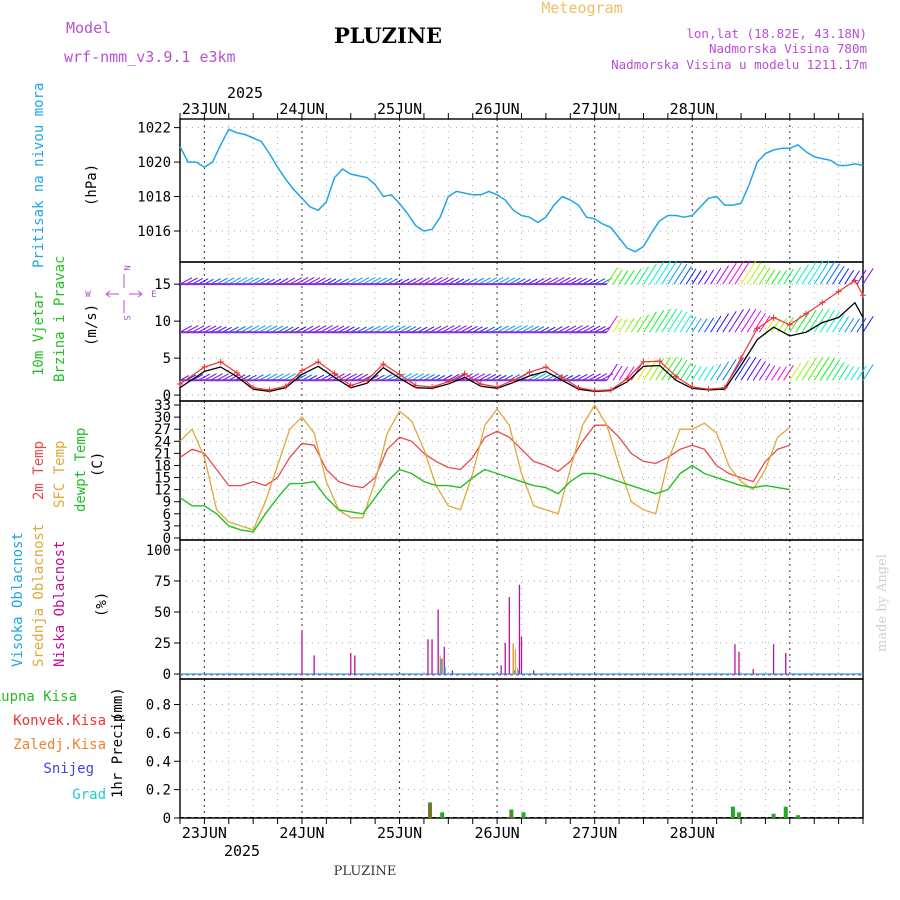  Describe the element at coordinates (118, 704) in the screenshot. I see `precip-ylabel: (mm)` at that location.